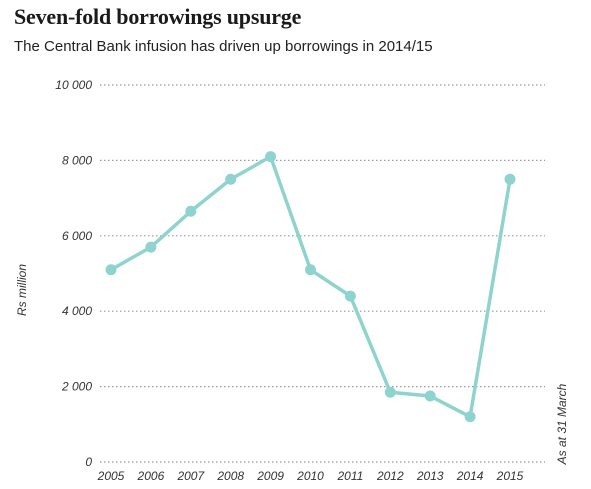  I want to click on y-tick-label: 6 000, so click(77, 236).